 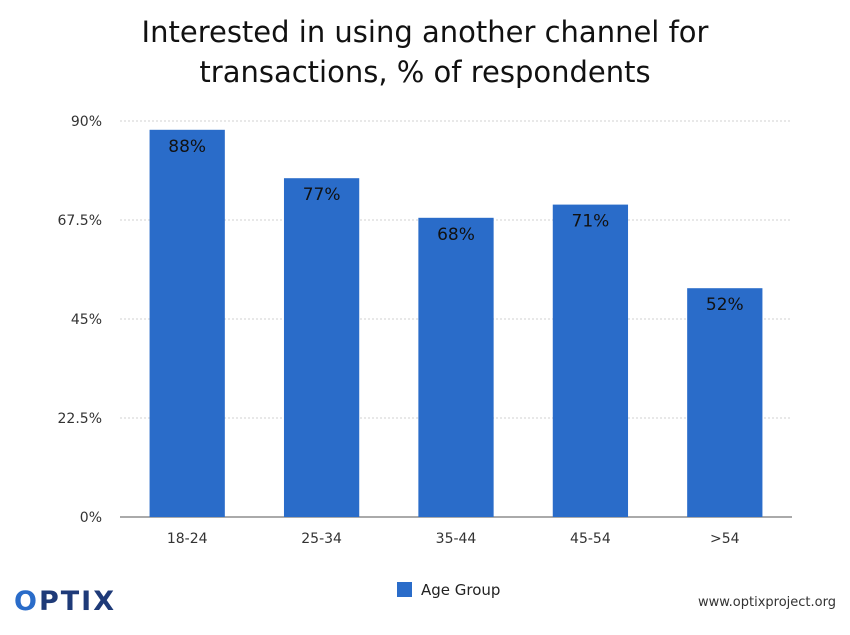 What do you see at coordinates (91, 518) in the screenshot?
I see `y-tick-label: 0%` at bounding box center [91, 518].